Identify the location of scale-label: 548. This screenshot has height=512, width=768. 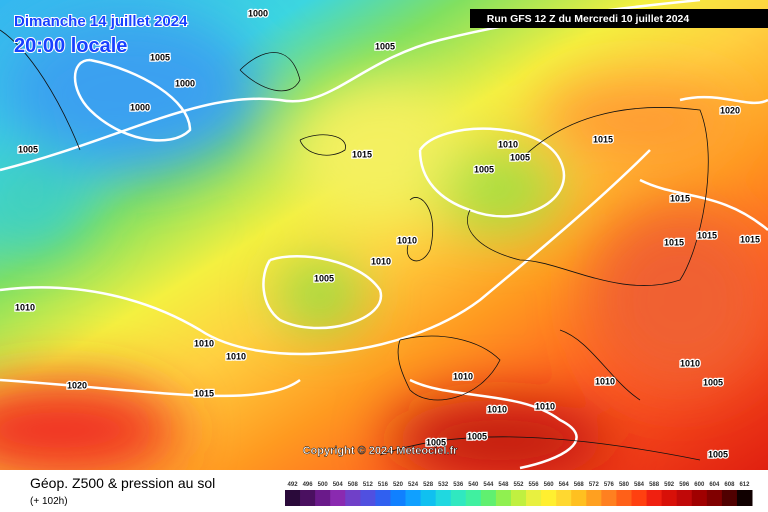
(503, 485).